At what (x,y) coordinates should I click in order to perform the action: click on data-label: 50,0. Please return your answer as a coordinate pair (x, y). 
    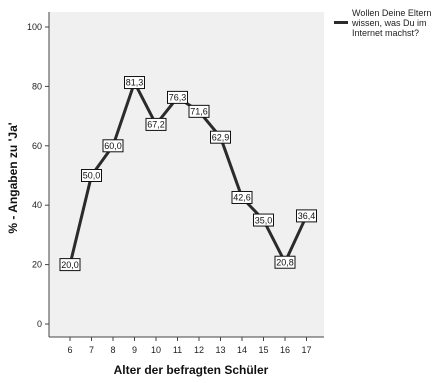
    Looking at the image, I should click on (92, 176).